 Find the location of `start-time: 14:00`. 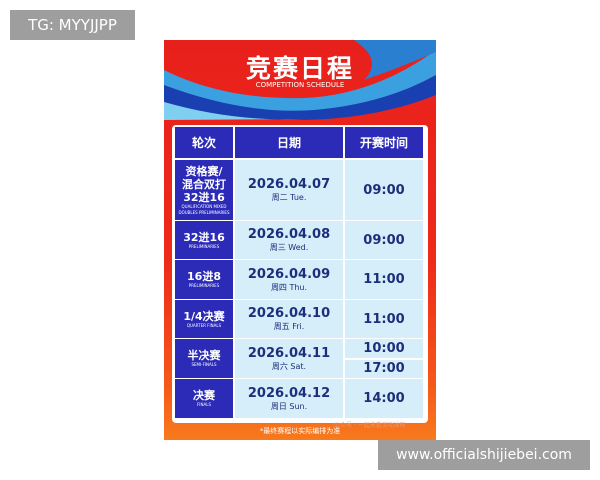

start-time: 14:00 is located at coordinates (384, 398).